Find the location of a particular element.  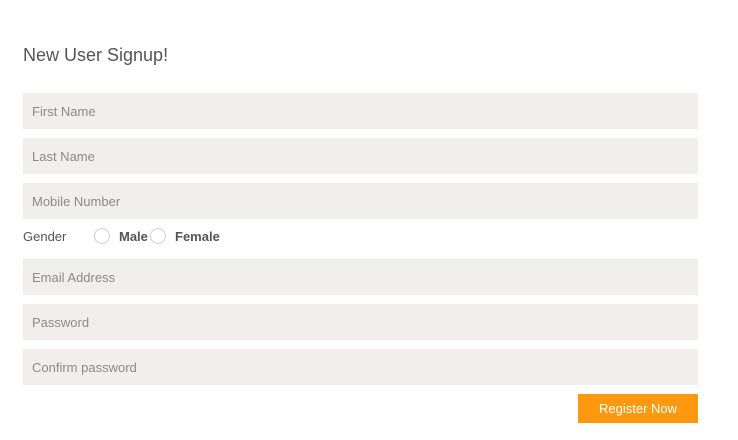

register-now-button: Register Now is located at coordinates (638, 408).